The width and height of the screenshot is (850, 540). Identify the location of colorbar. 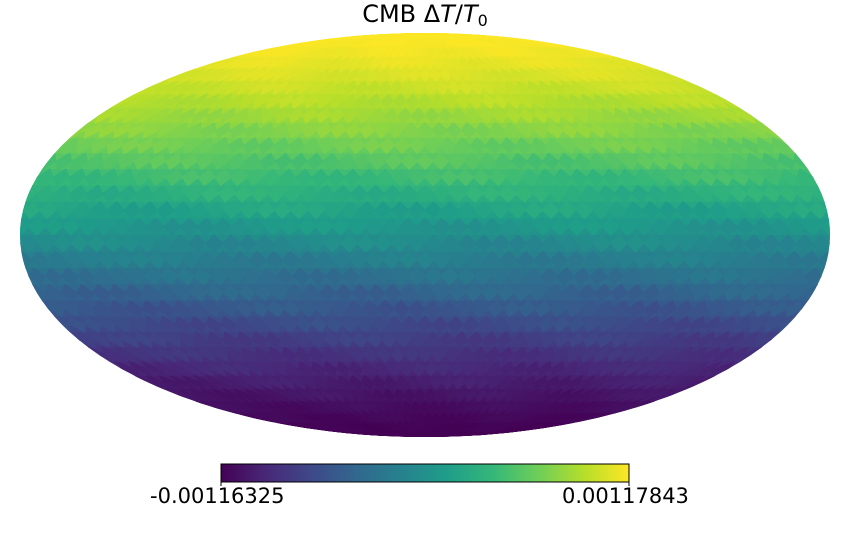
(425, 473).